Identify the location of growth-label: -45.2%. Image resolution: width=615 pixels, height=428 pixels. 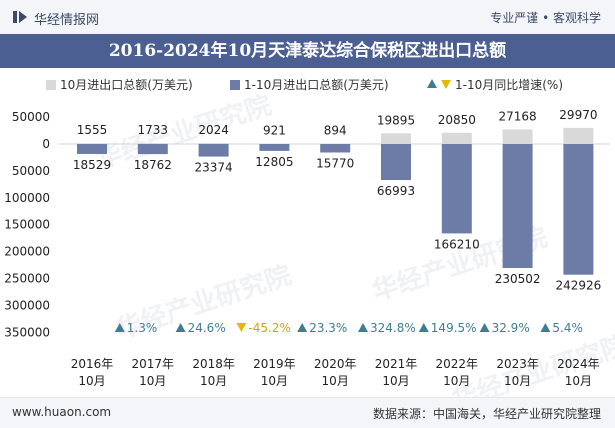
(269, 328).